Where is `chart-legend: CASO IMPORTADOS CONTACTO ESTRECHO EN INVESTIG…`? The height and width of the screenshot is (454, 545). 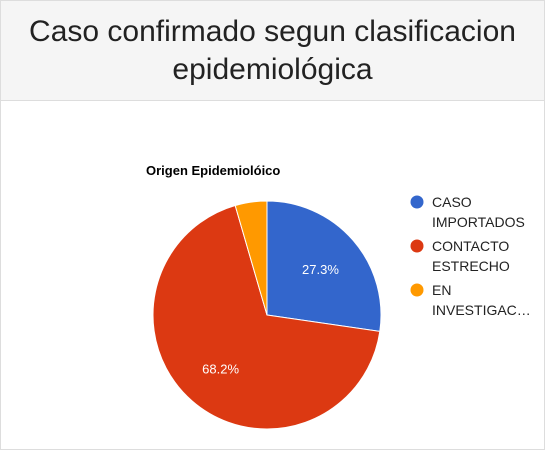 chart-legend: CASO IMPORTADOS CONTACTO ESTRECHO EN INVESTIG… is located at coordinates (470, 256).